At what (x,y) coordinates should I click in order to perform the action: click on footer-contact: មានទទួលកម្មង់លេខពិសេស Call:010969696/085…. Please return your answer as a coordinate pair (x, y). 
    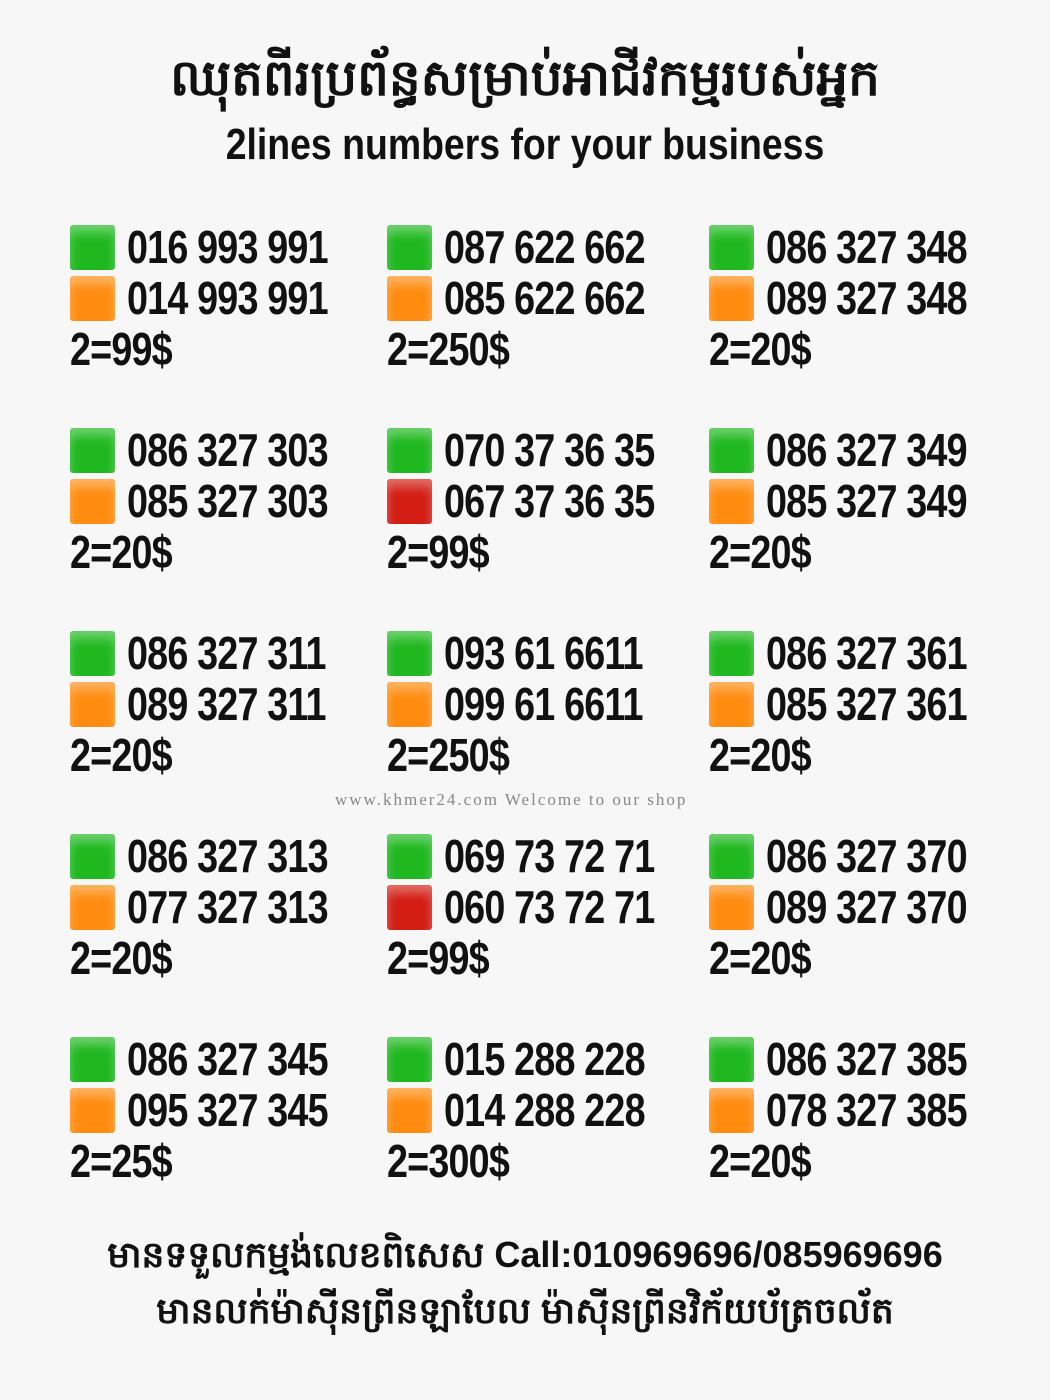
    Looking at the image, I should click on (525, 1254).